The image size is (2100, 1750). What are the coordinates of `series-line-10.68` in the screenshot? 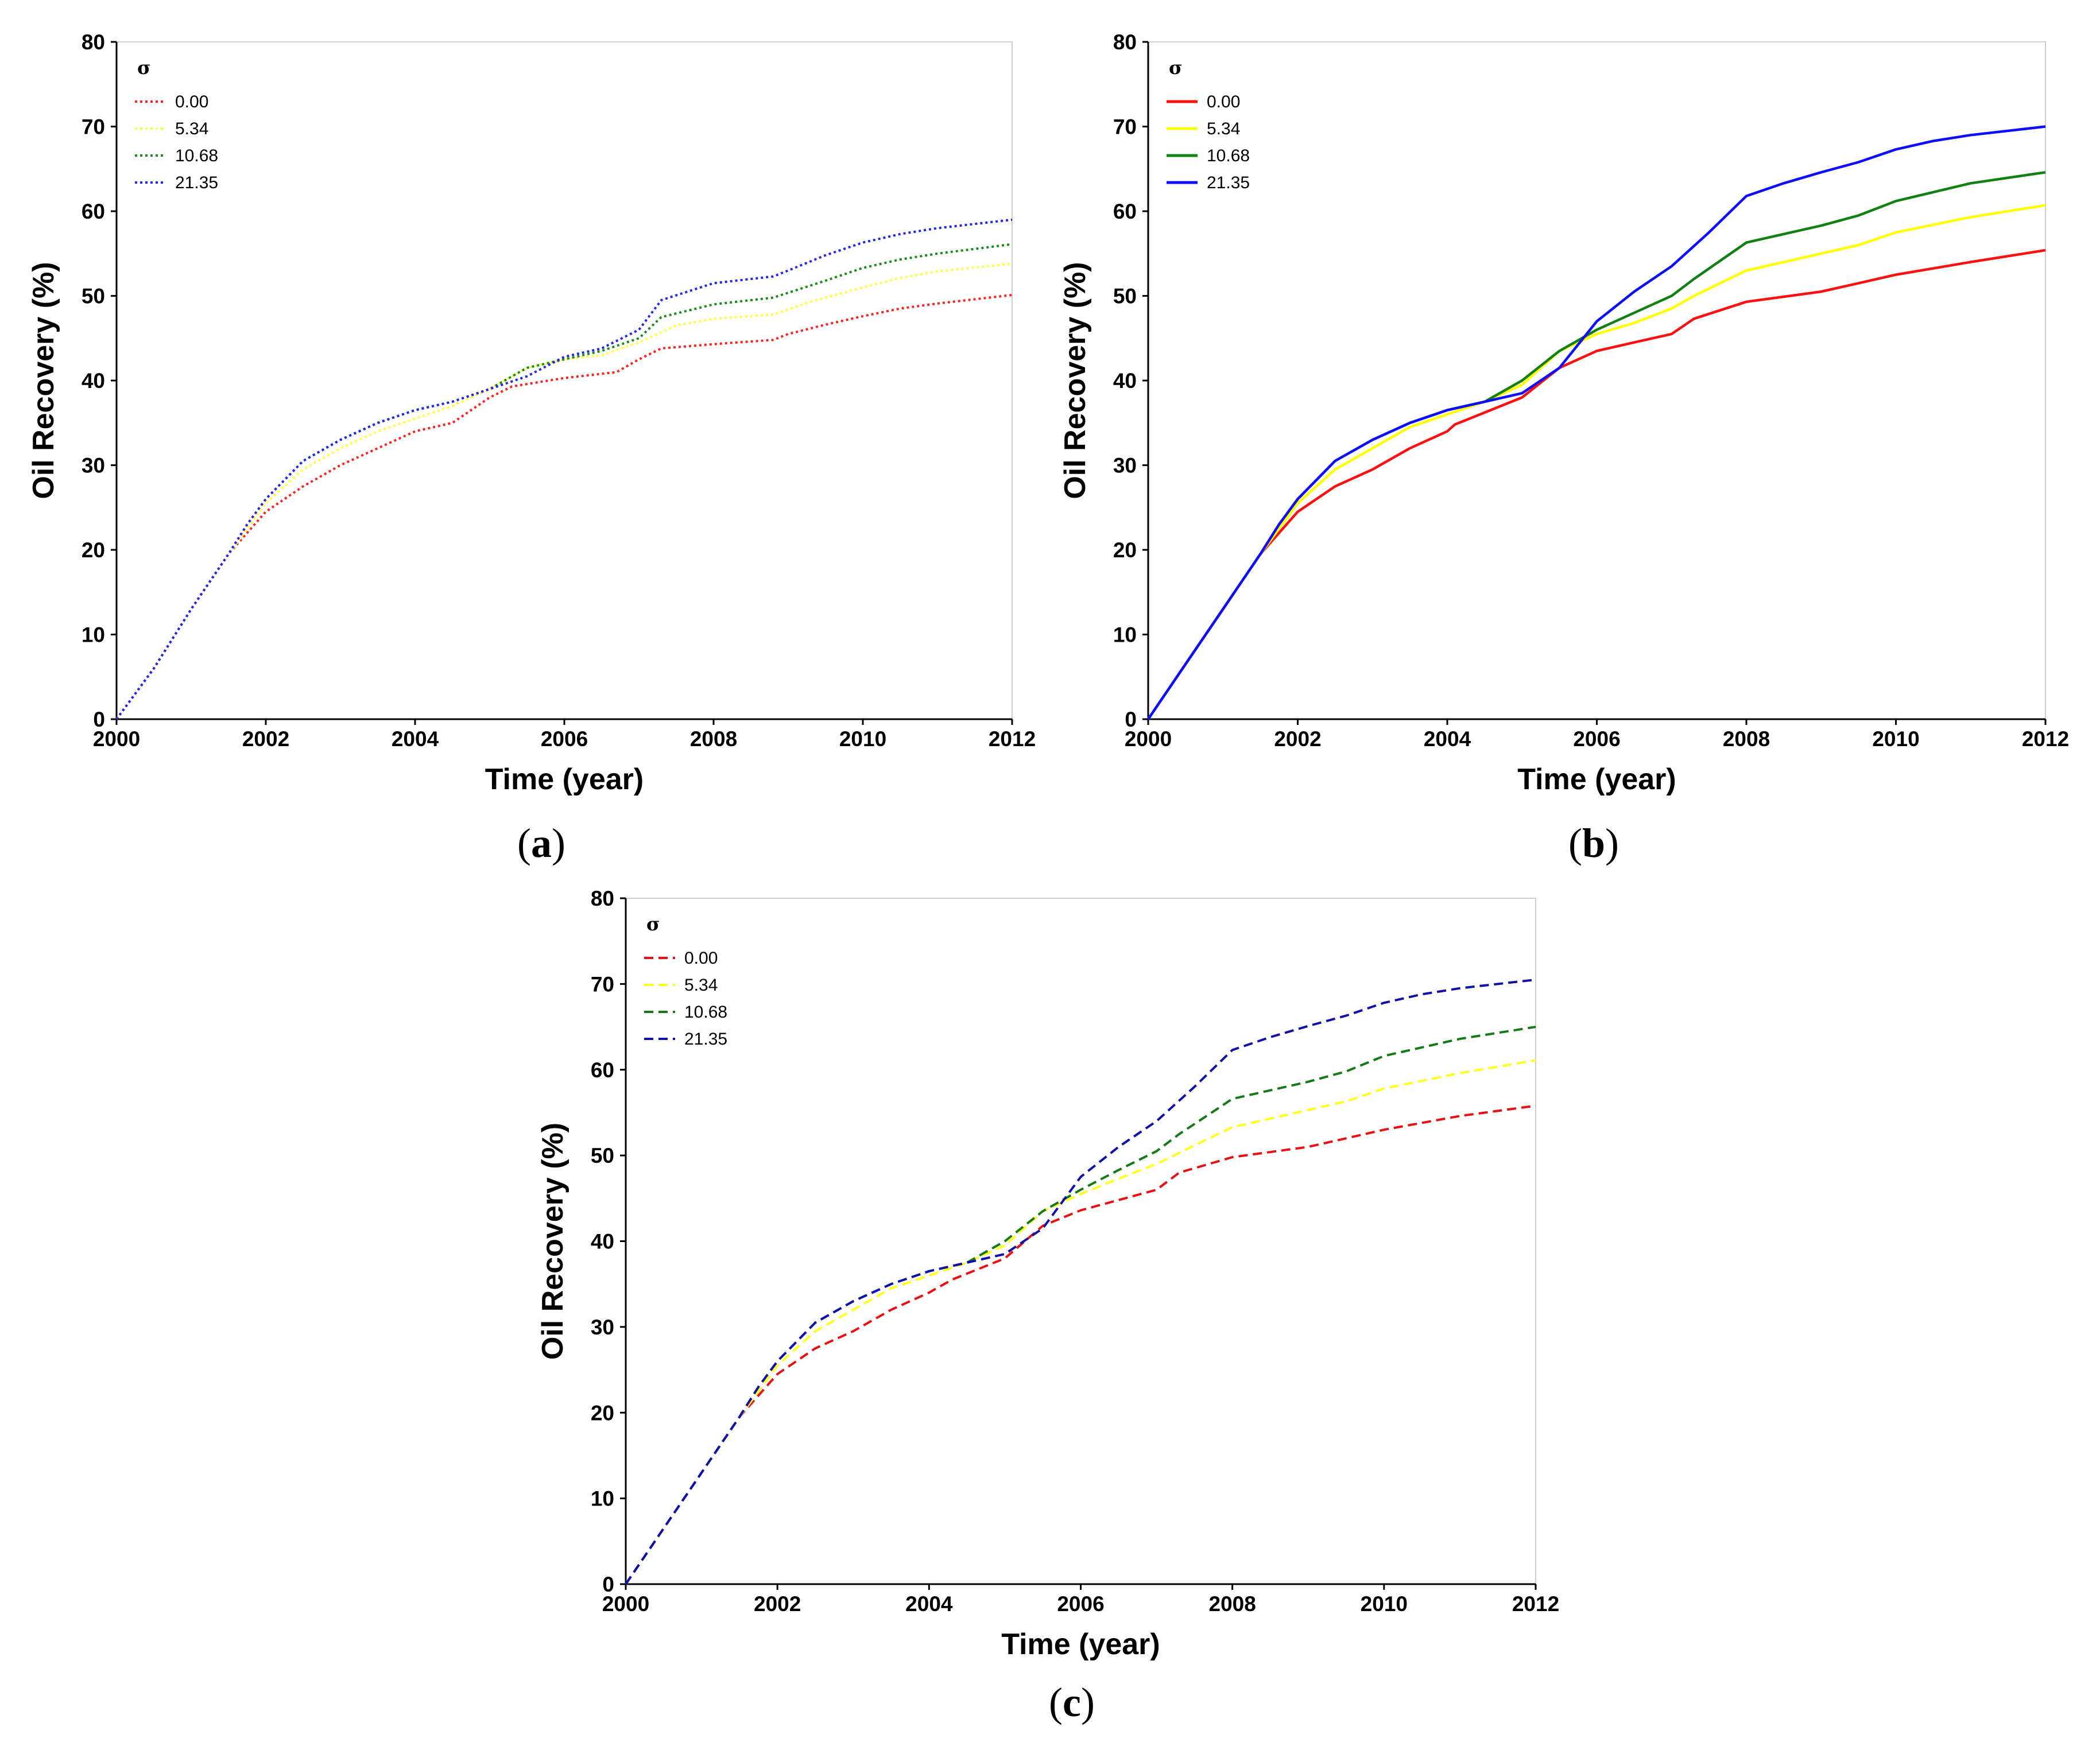 It's located at (1080, 1305).